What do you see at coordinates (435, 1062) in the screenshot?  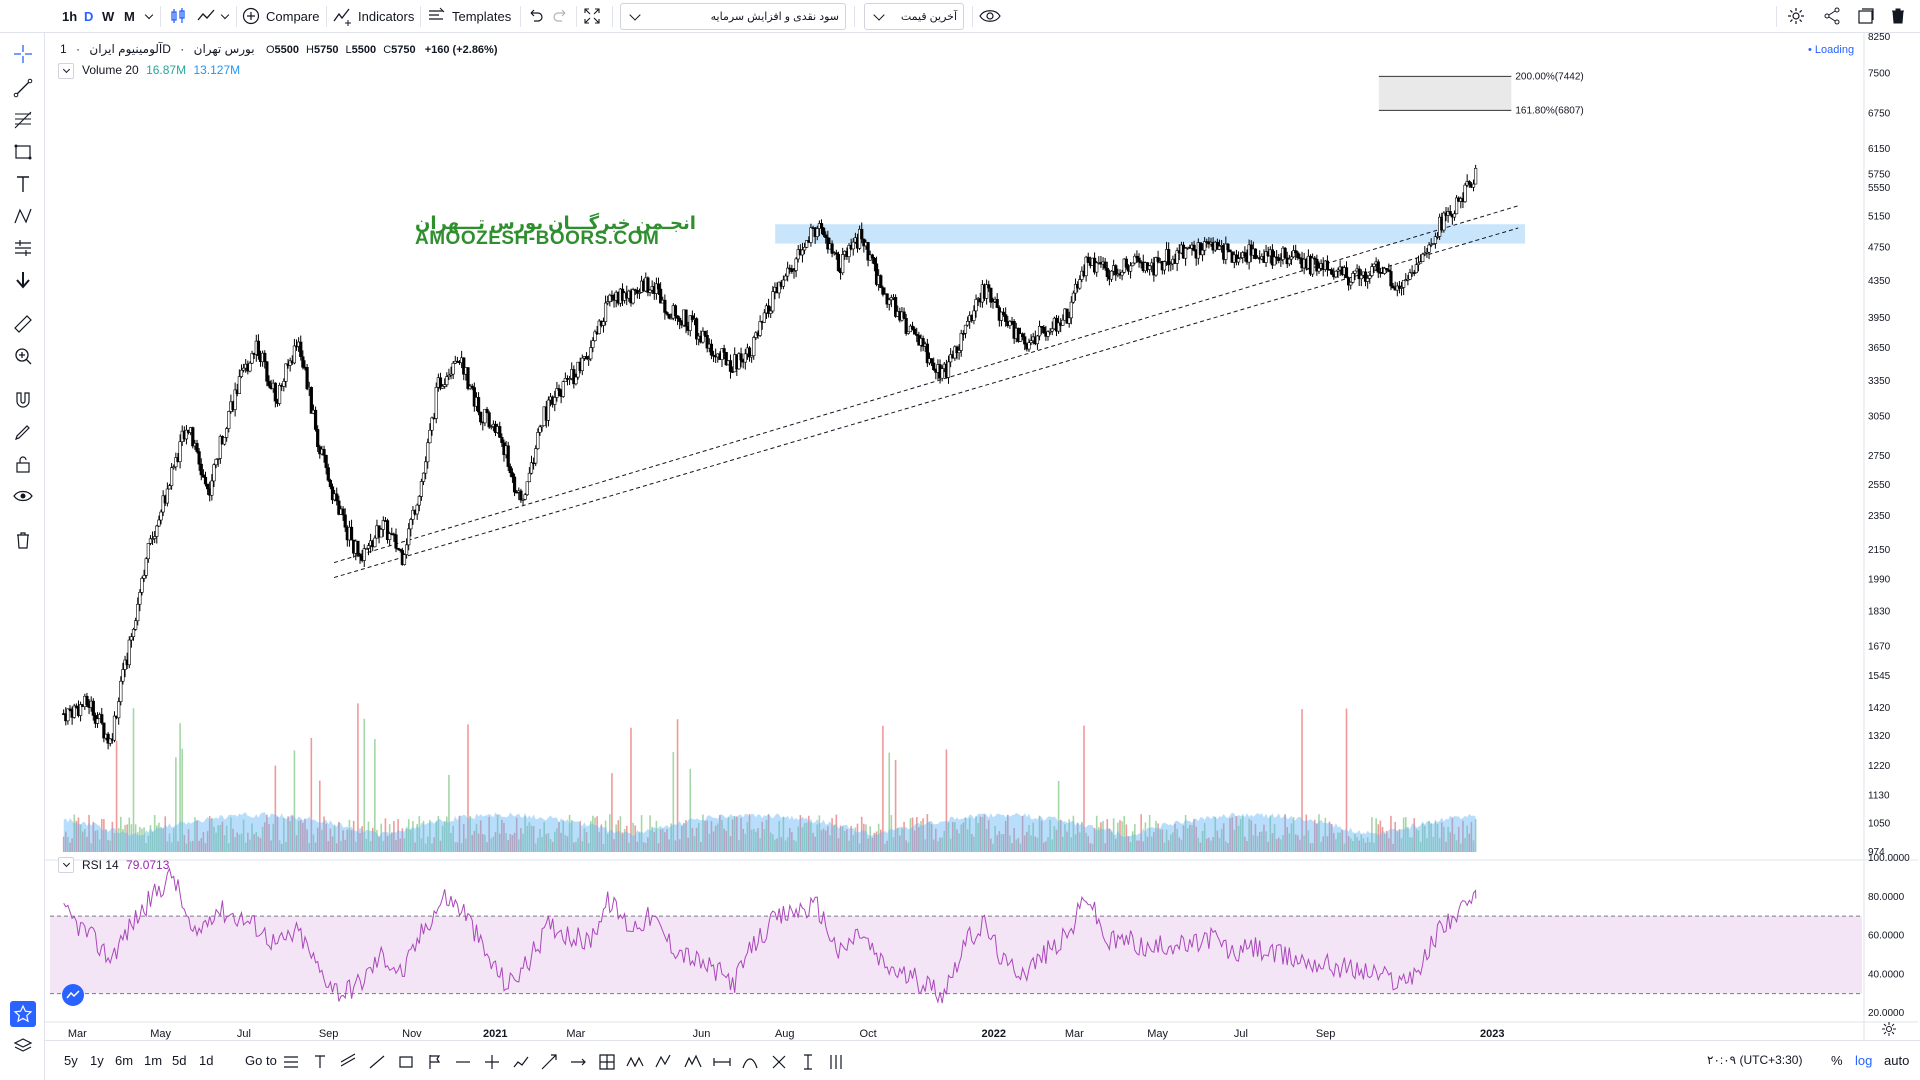 I see `flag-icon` at bounding box center [435, 1062].